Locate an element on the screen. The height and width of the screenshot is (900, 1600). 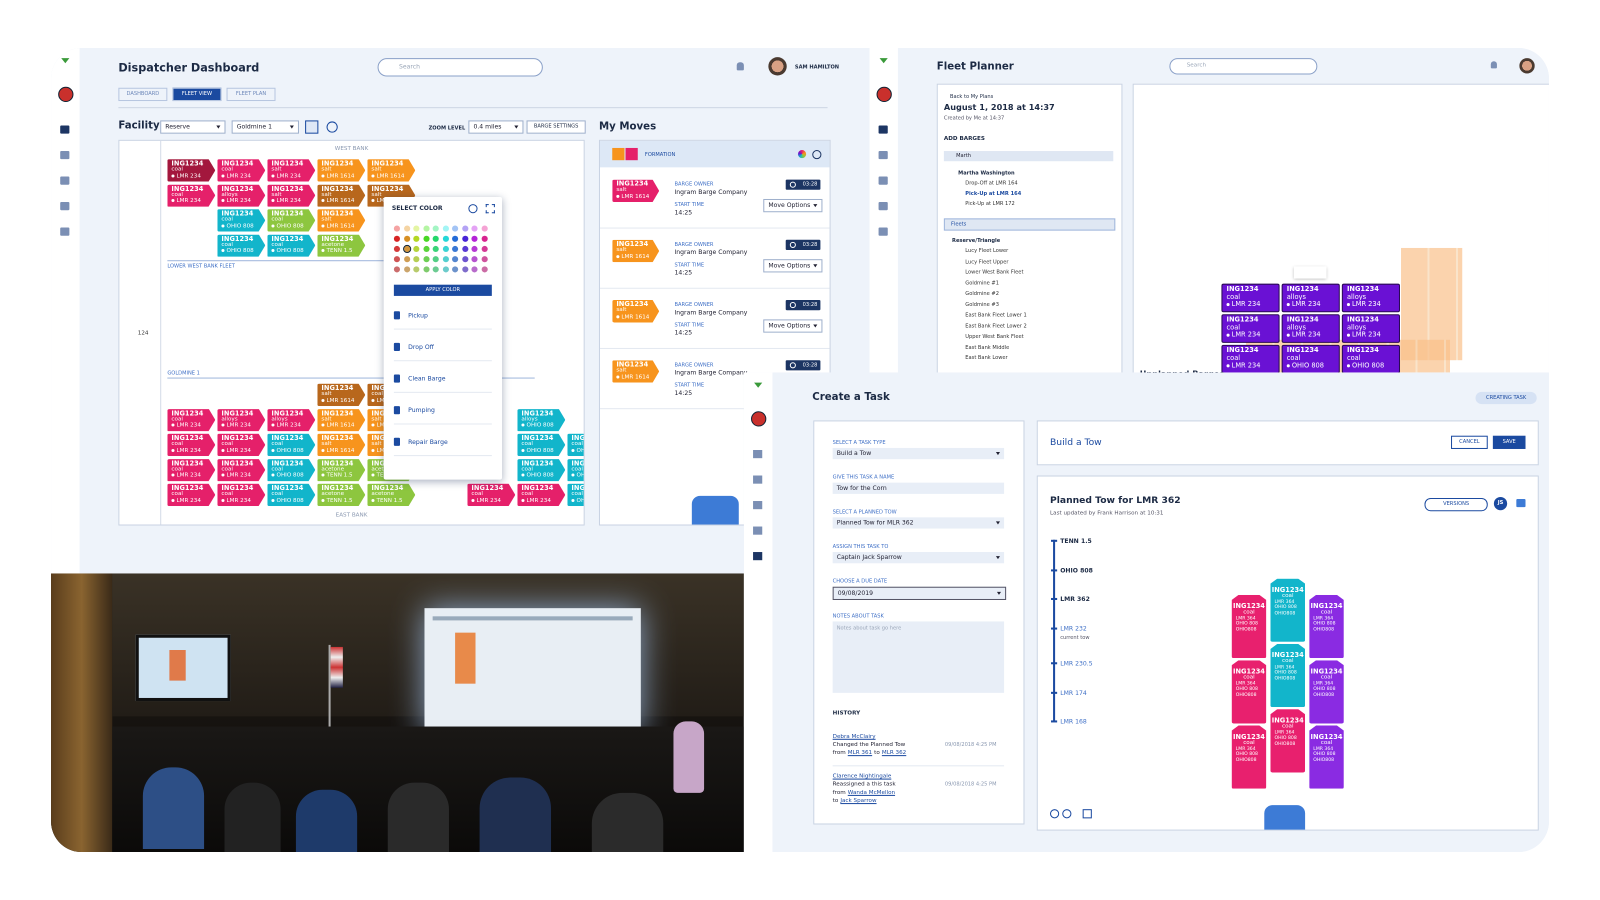
history-link: Jack Sparrow is located at coordinates (858, 801).